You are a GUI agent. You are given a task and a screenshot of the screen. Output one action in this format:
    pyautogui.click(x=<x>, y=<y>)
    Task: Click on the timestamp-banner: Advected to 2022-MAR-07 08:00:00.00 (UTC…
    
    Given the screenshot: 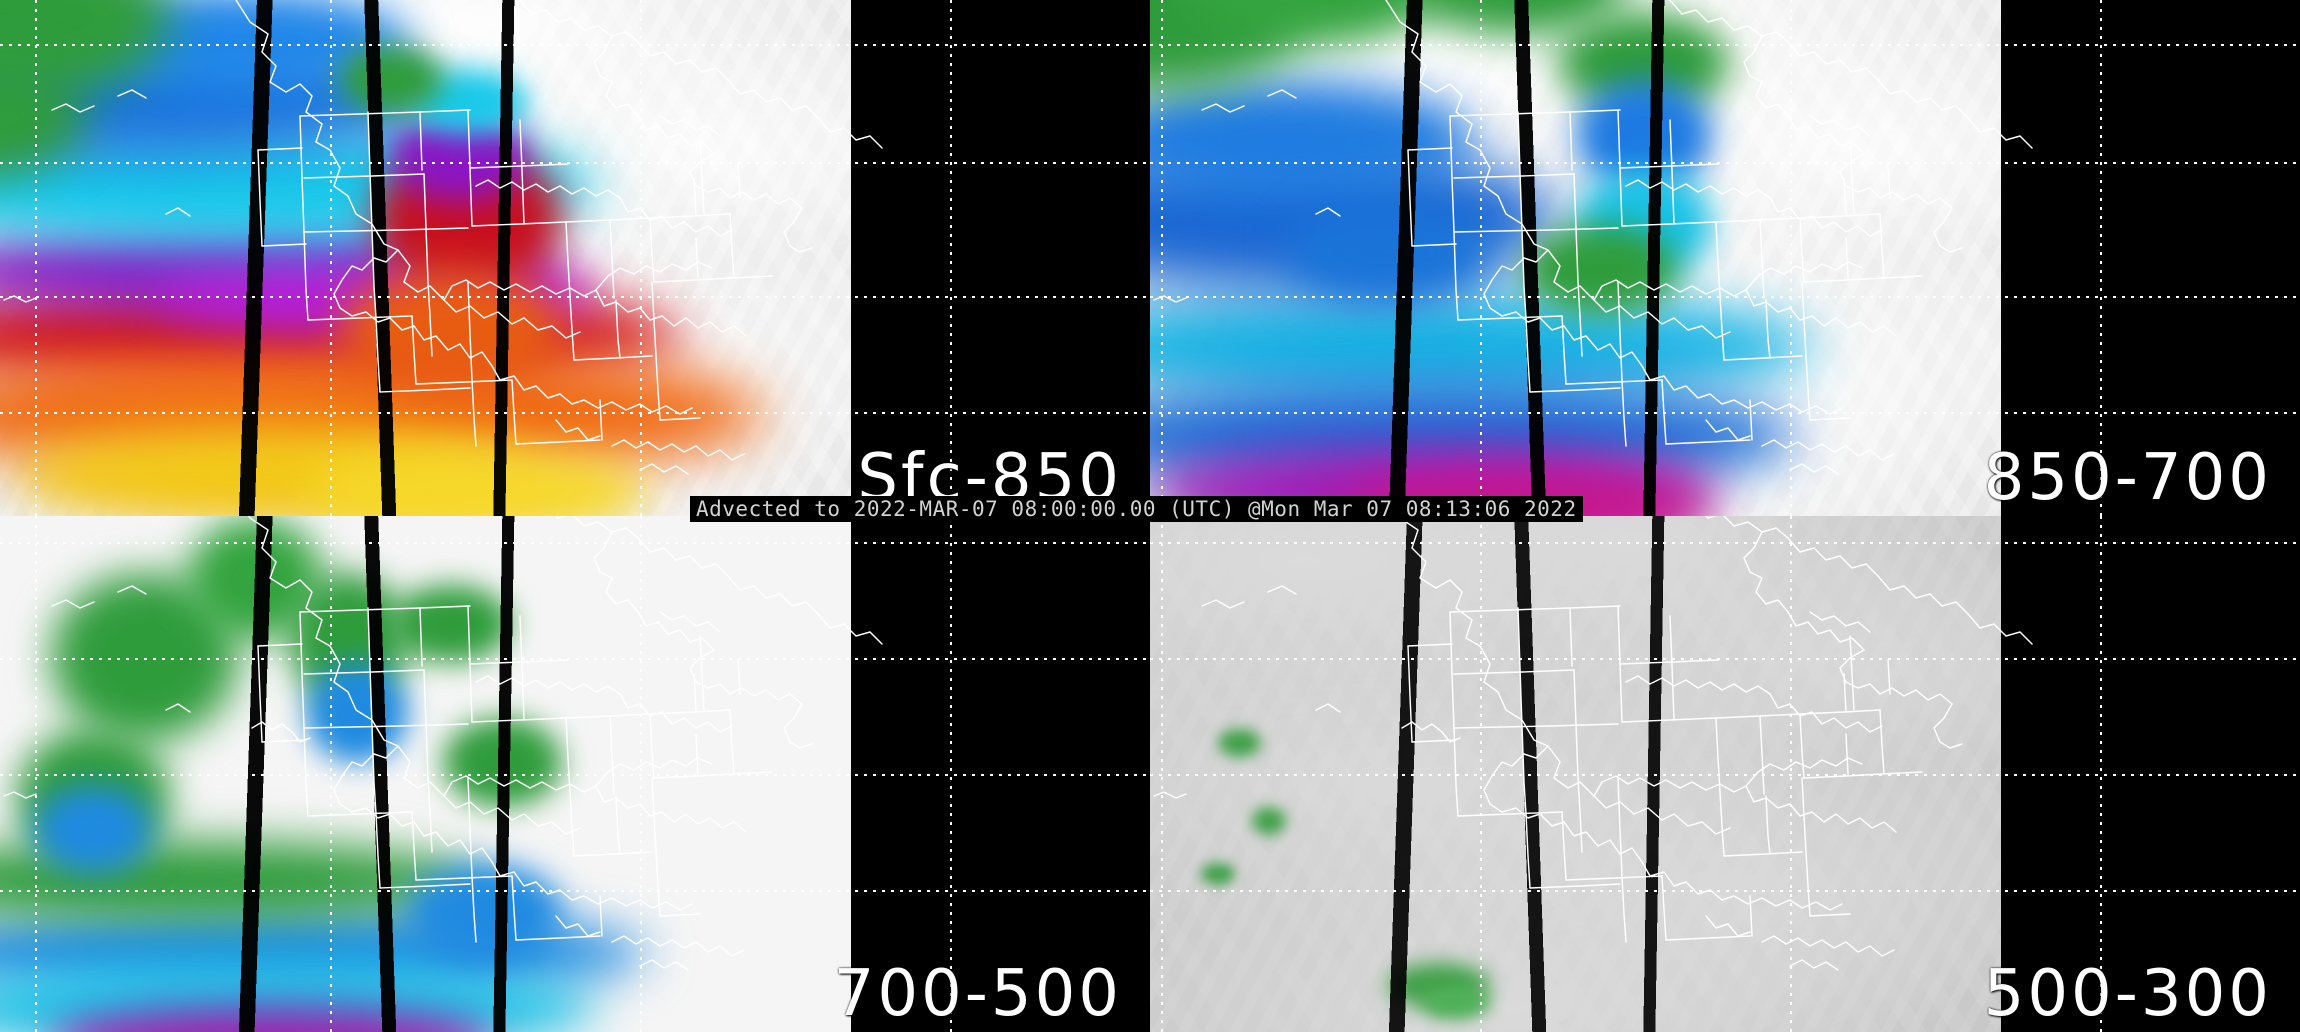 What is the action you would take?
    pyautogui.click(x=1136, y=509)
    